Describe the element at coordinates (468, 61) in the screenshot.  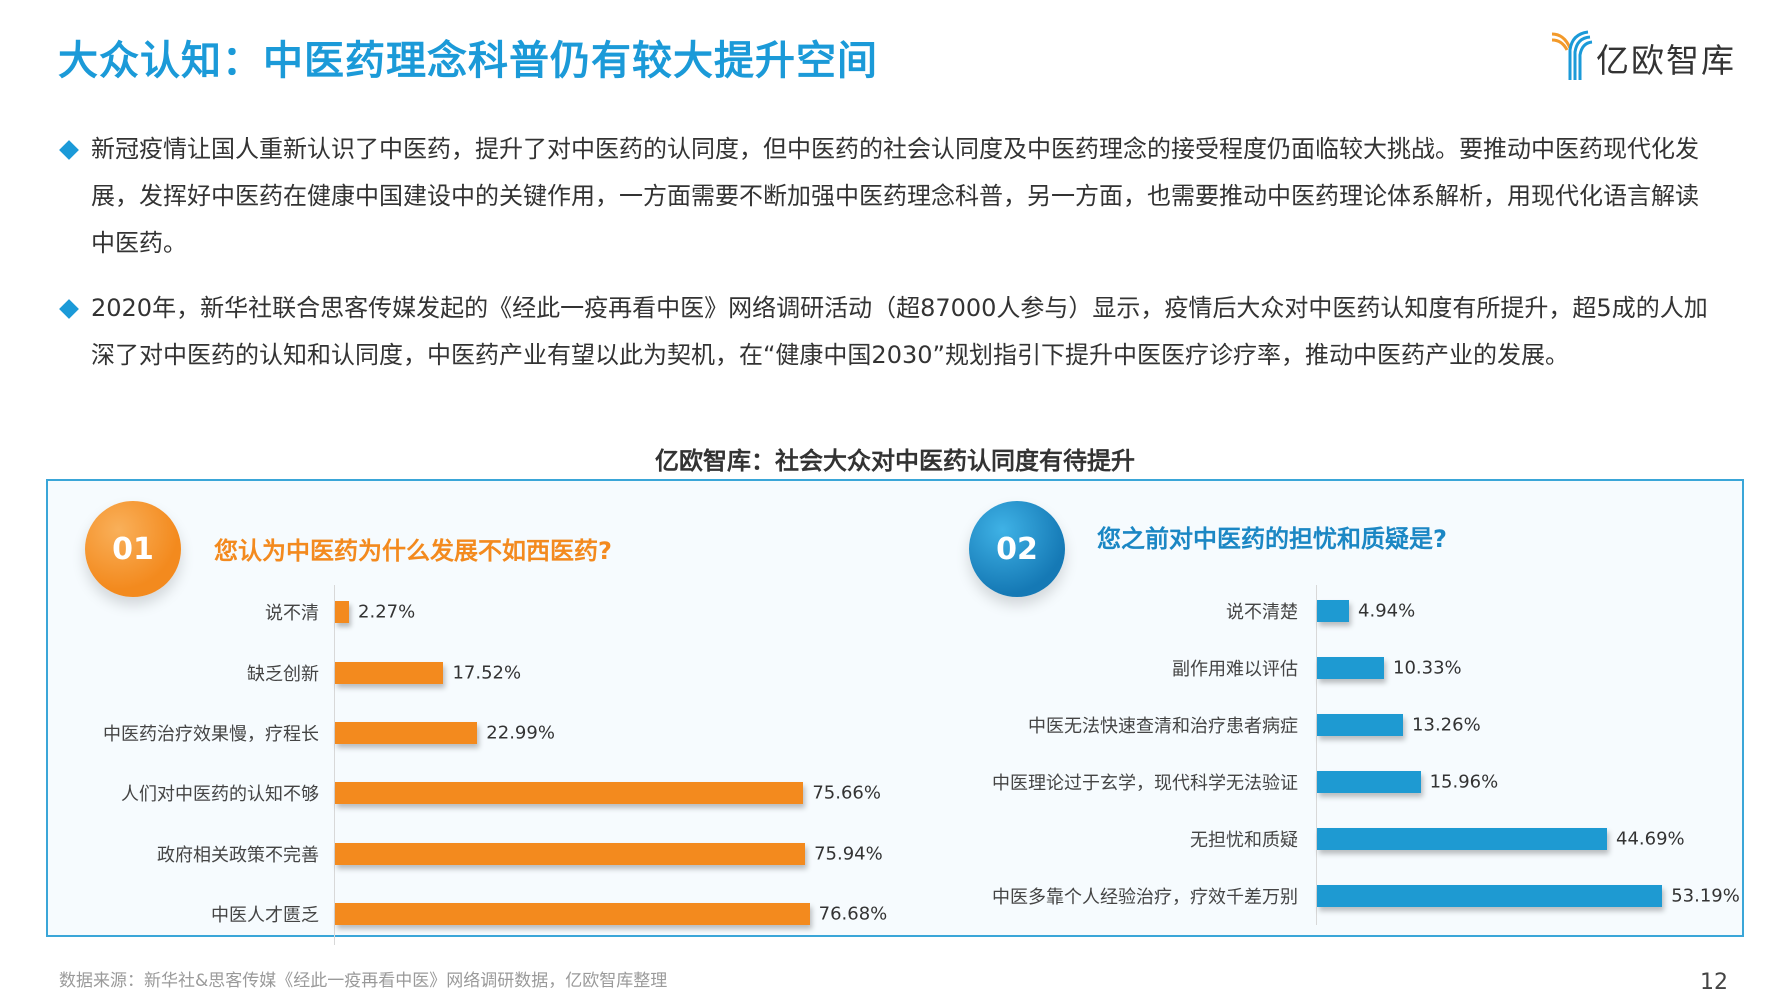
I see `page-title: 大众认知：中医药理念科普仍有较大提升空间` at that location.